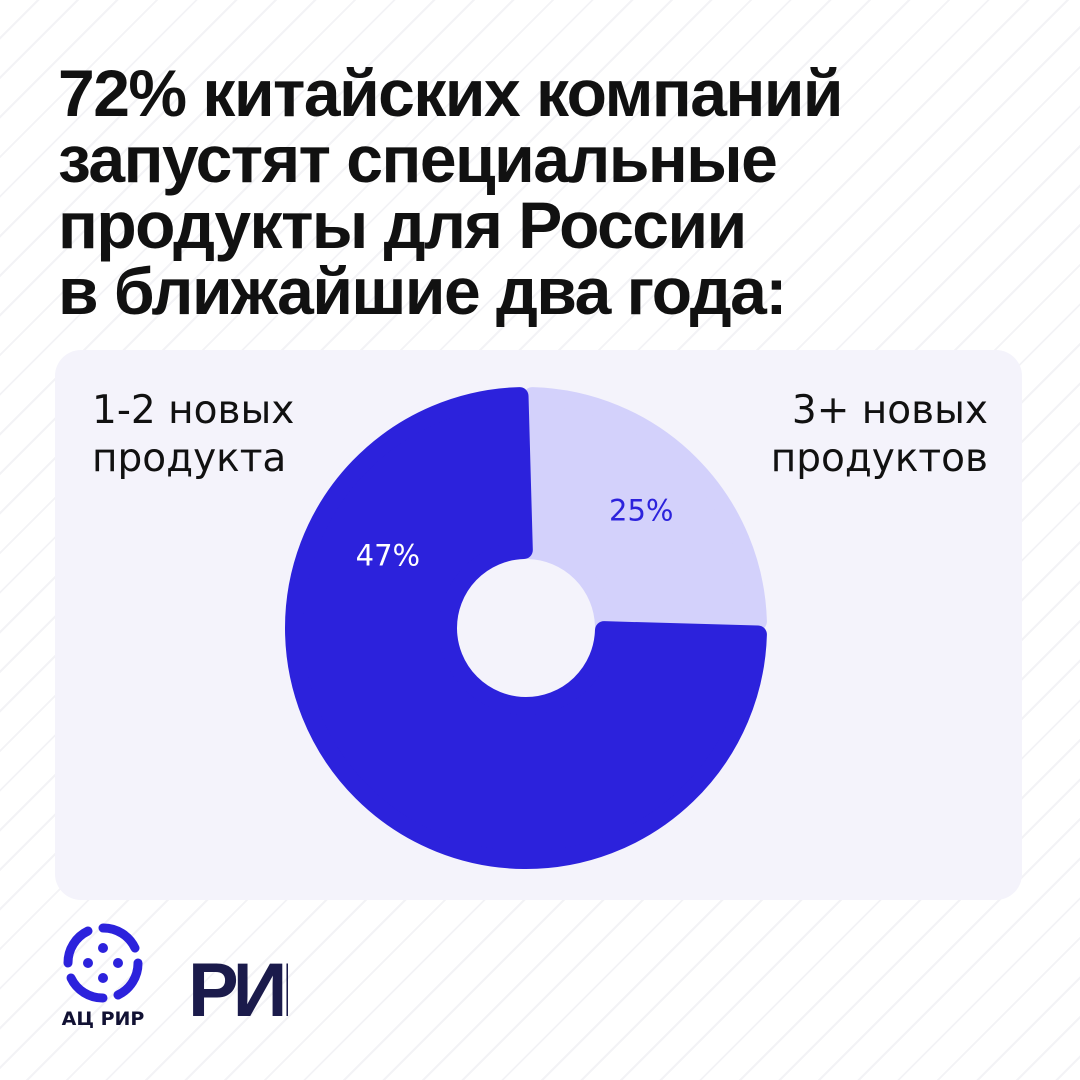 This screenshot has height=1080, width=1080. I want to click on headline-line-3: продукты для России, so click(402, 225).